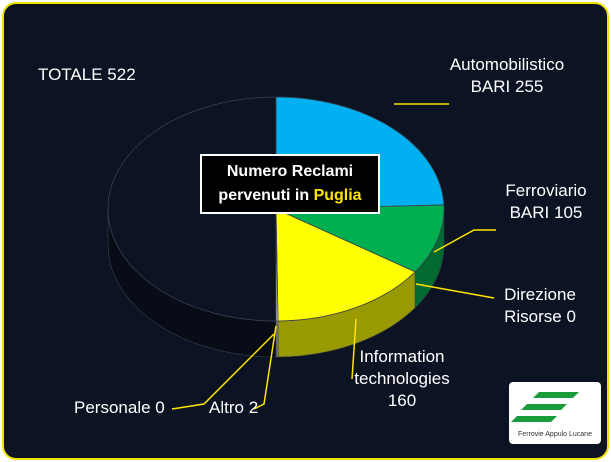  What do you see at coordinates (555, 434) in the screenshot?
I see `logo-text: Ferrovie Appulo Lucane` at bounding box center [555, 434].